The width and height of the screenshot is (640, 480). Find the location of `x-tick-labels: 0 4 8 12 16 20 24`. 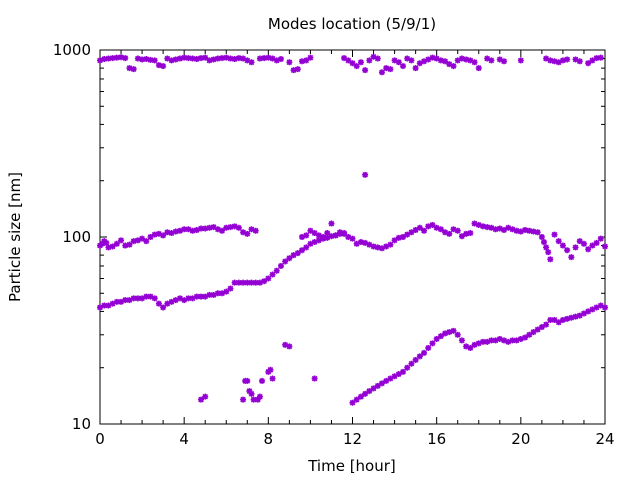

x-tick-labels: 0 4 8 12 16 20 24 is located at coordinates (354, 439).